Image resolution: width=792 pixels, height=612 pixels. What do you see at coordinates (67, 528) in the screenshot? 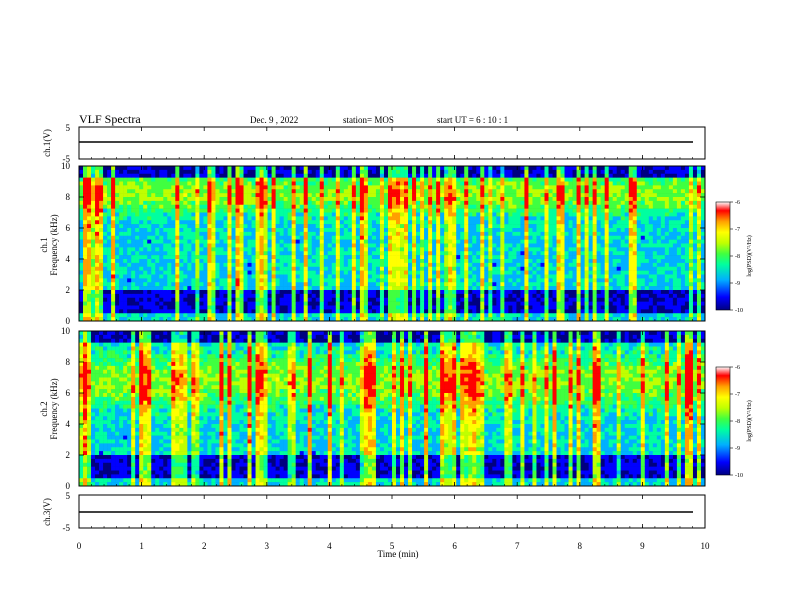
I see `ch3-ytick-bottom: -5` at bounding box center [67, 528].